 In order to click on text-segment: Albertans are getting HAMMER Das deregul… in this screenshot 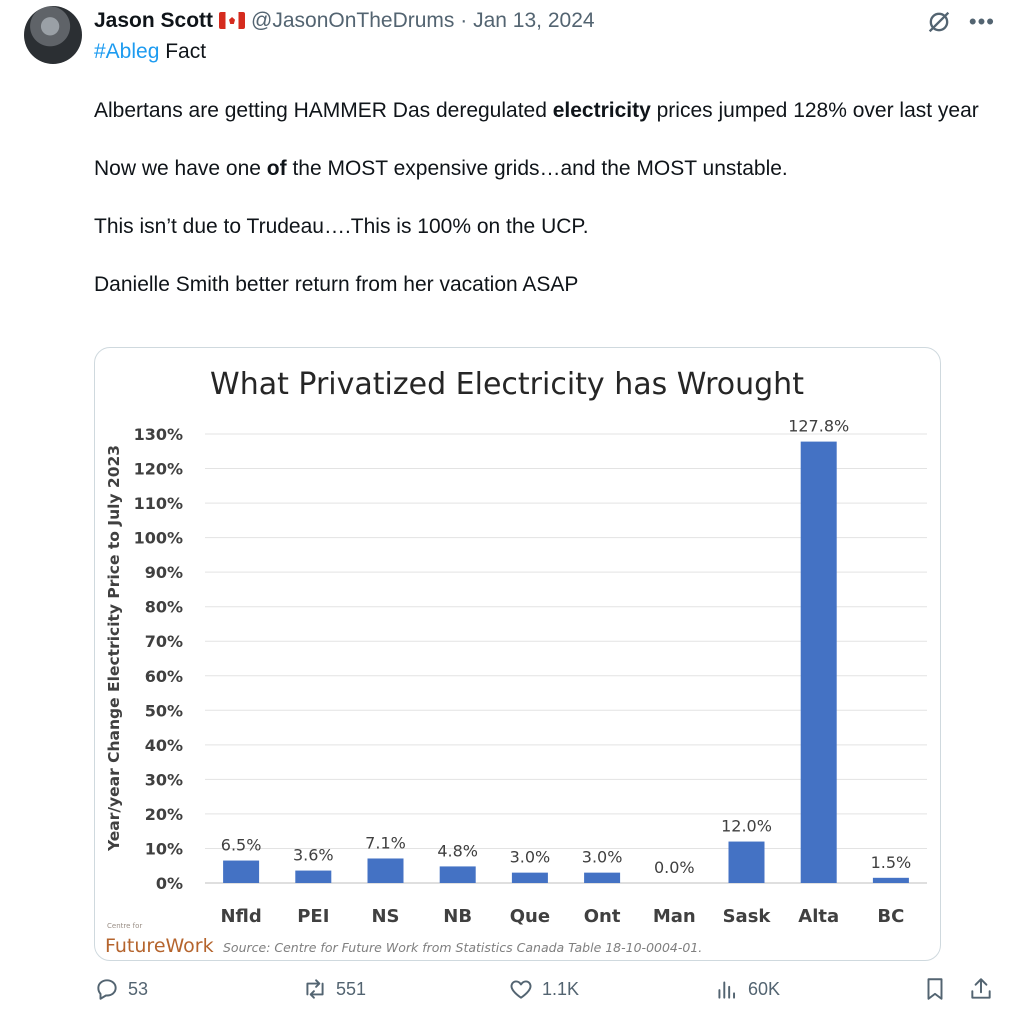, I will do `click(323, 110)`.